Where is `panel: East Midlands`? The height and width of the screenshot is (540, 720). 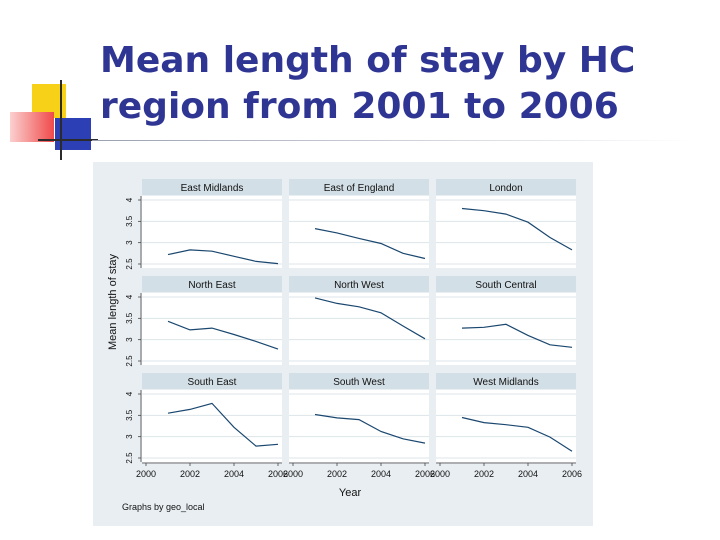
panel: East Midlands is located at coordinates (212, 223).